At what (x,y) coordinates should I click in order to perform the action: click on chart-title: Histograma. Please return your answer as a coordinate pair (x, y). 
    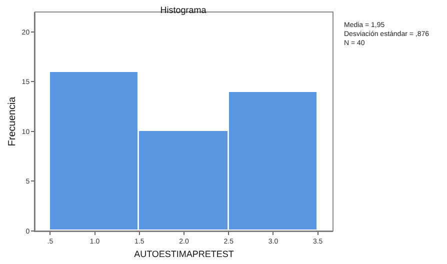
    Looking at the image, I should click on (183, 9).